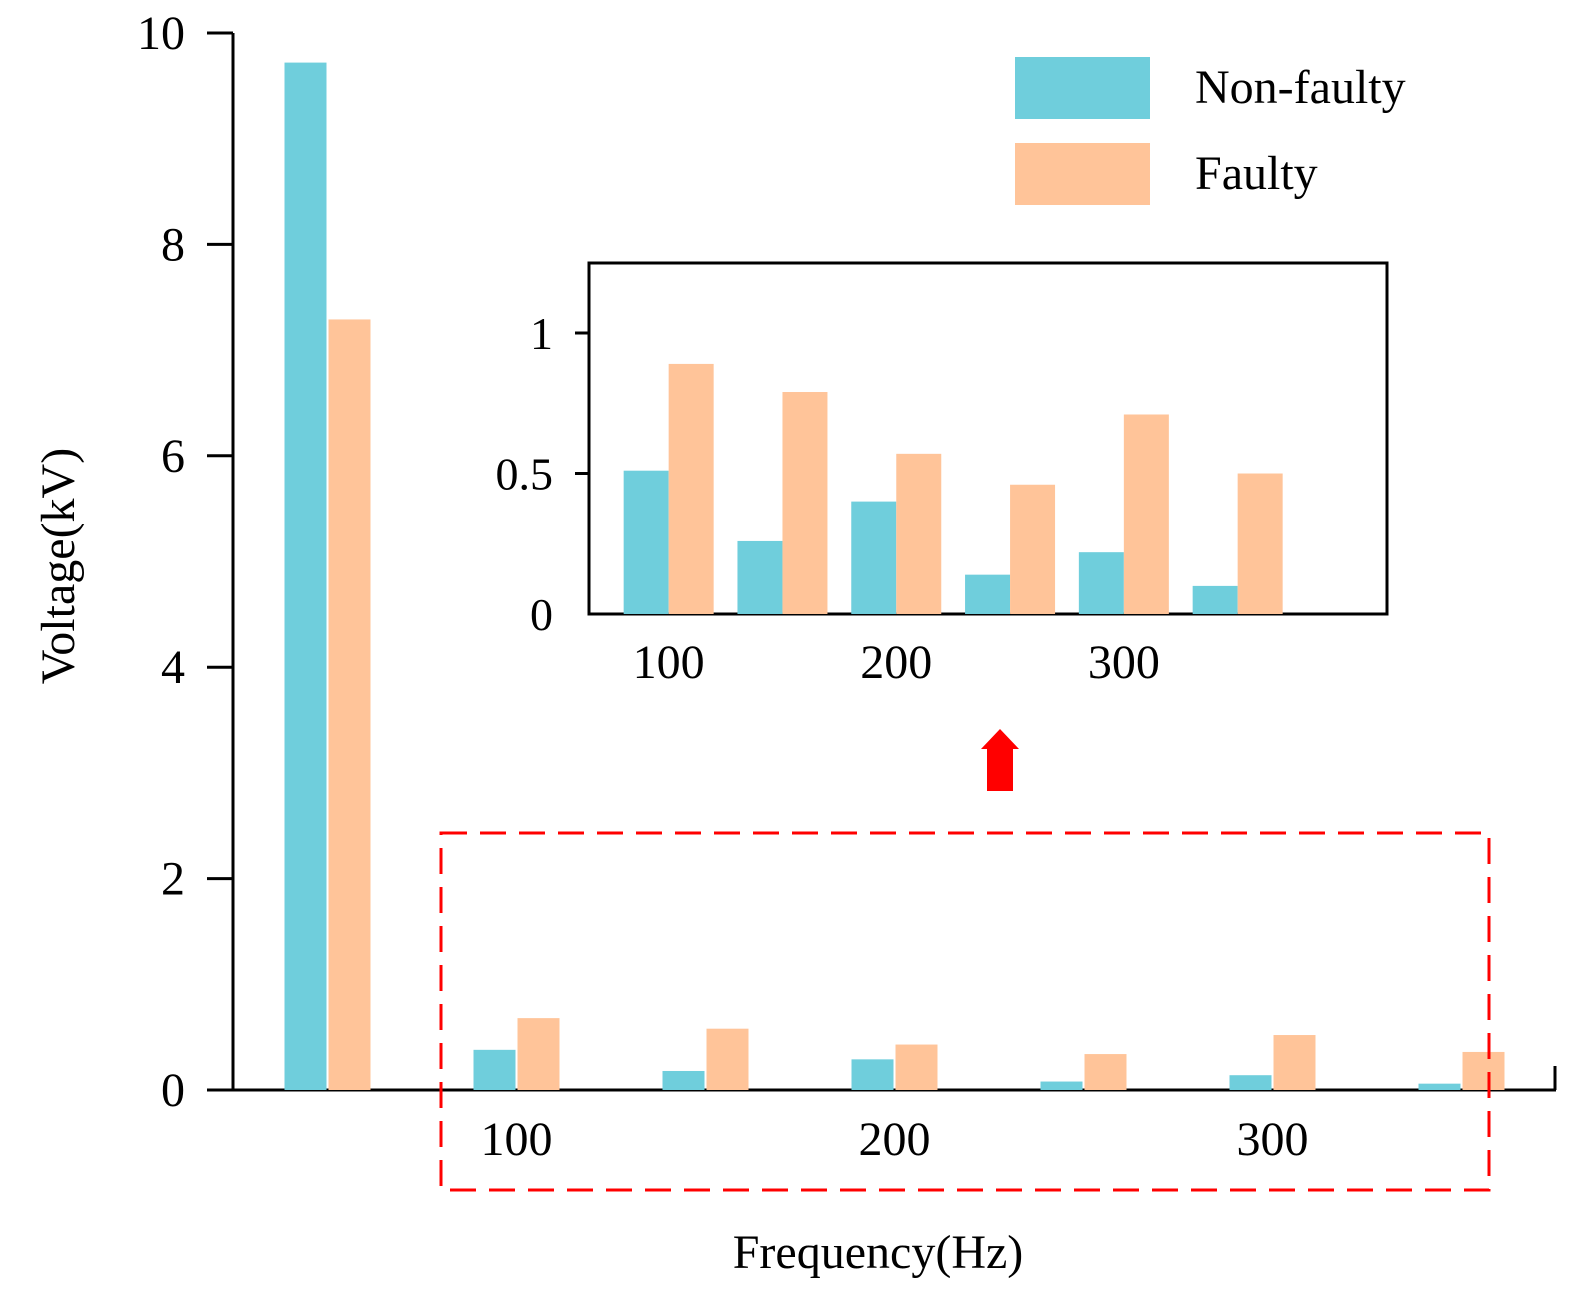 The width and height of the screenshot is (1586, 1315). I want to click on bar-faulty-250hz, so click(1105, 1072).